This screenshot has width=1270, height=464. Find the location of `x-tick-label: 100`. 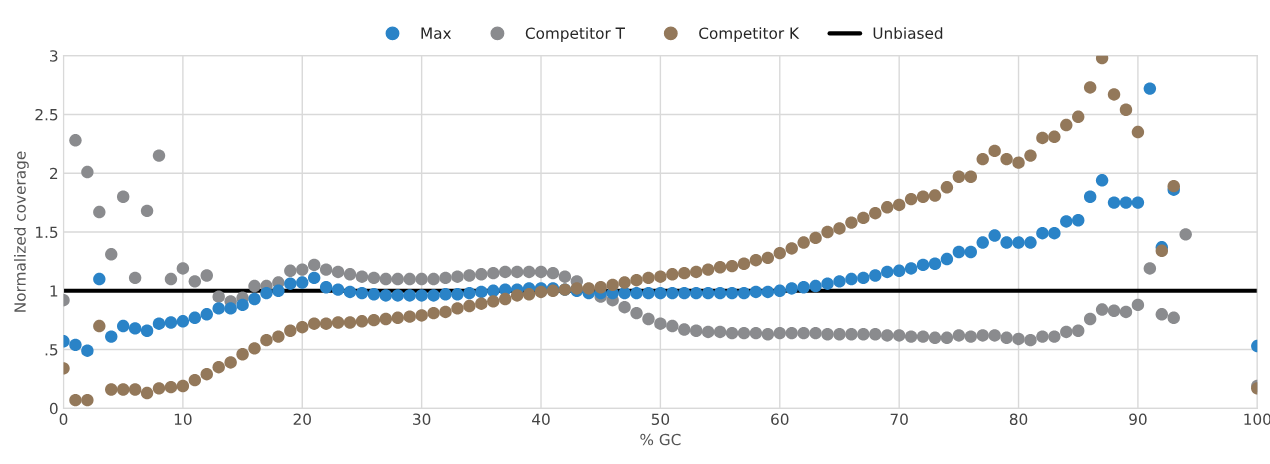

x-tick-label: 100 is located at coordinates (1257, 419).